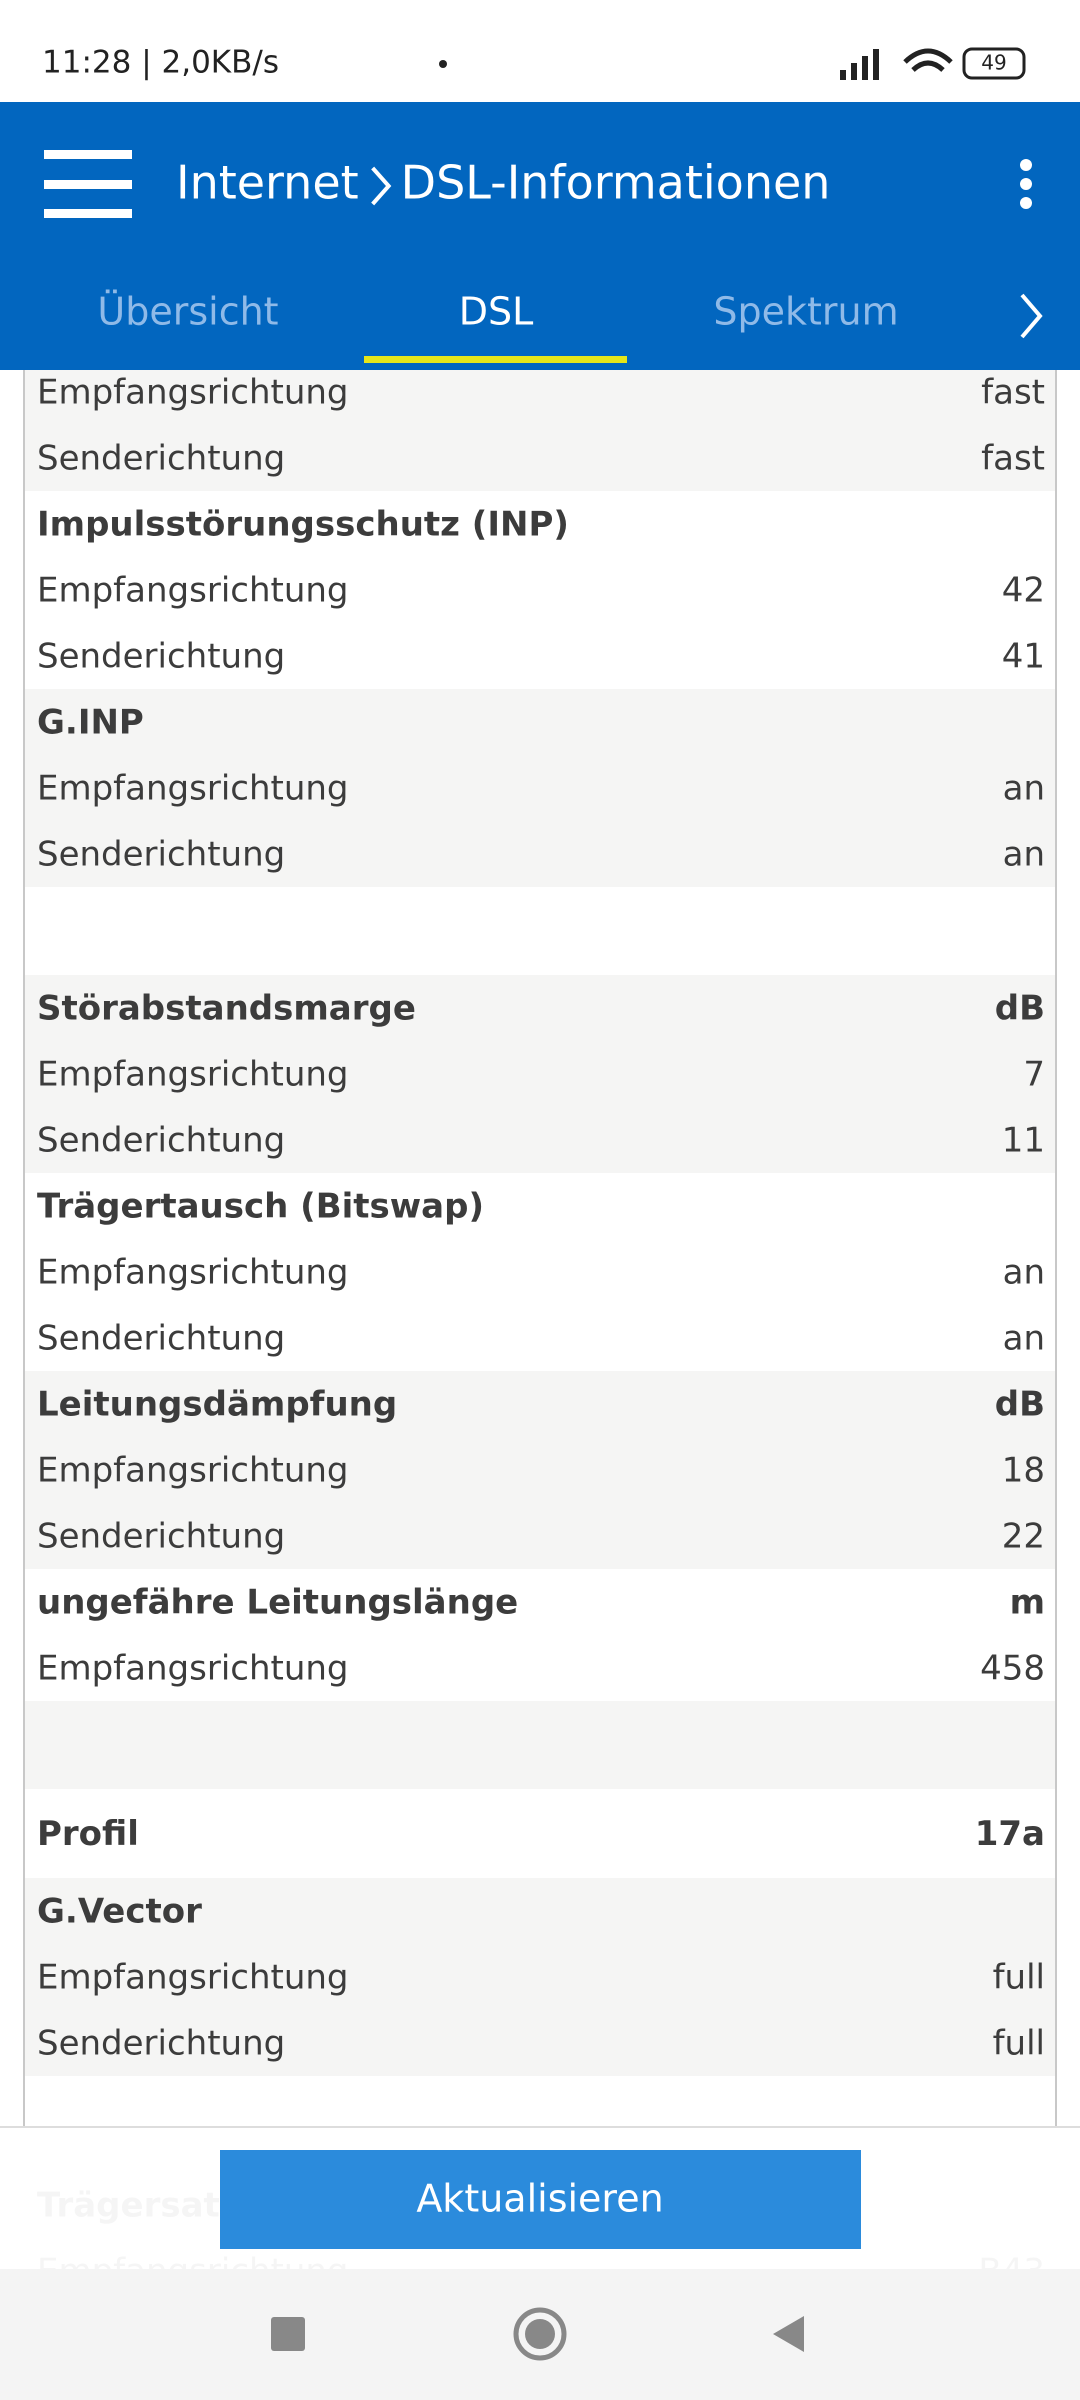 The width and height of the screenshot is (1080, 2400). Describe the element at coordinates (119, 1912) in the screenshot. I see `section-title: G.Vector` at that location.